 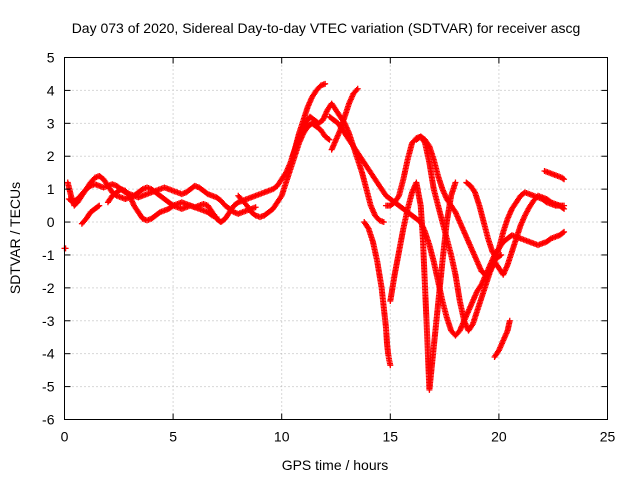 What do you see at coordinates (499, 437) in the screenshot?
I see `x-tick-label: 20` at bounding box center [499, 437].